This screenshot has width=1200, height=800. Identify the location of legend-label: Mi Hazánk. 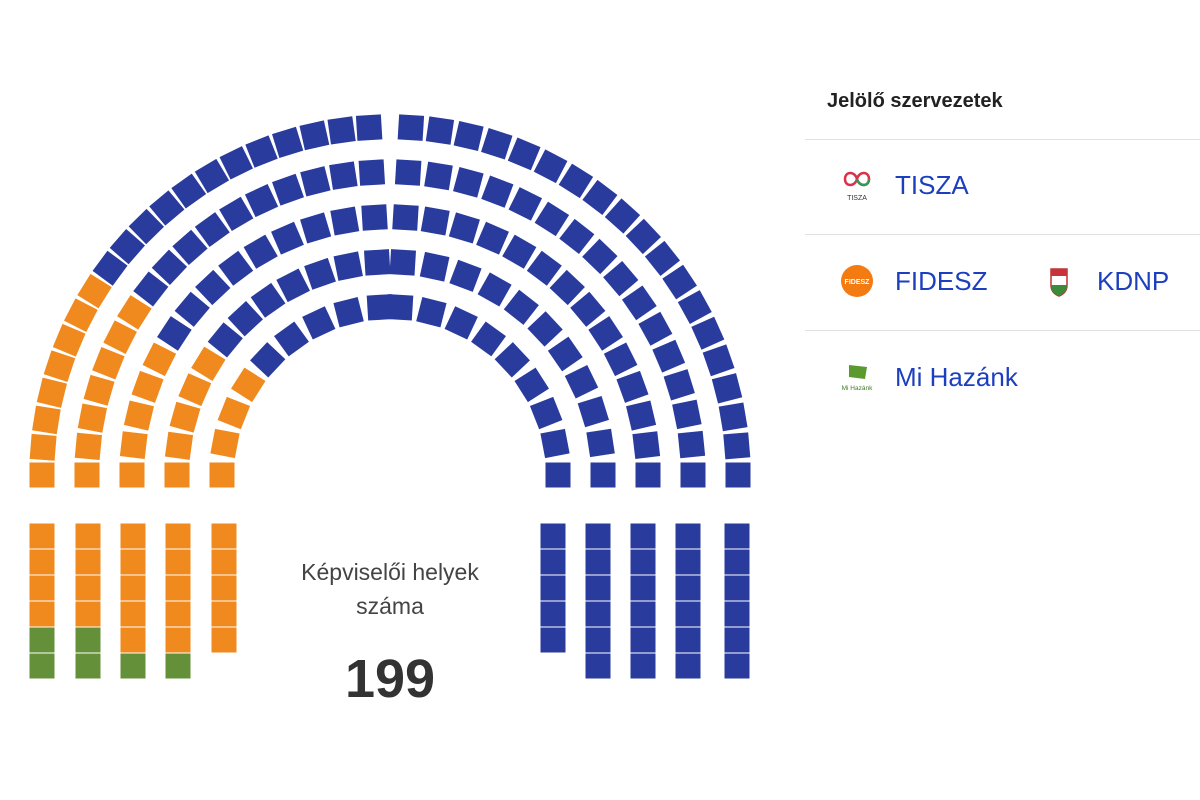
(956, 376).